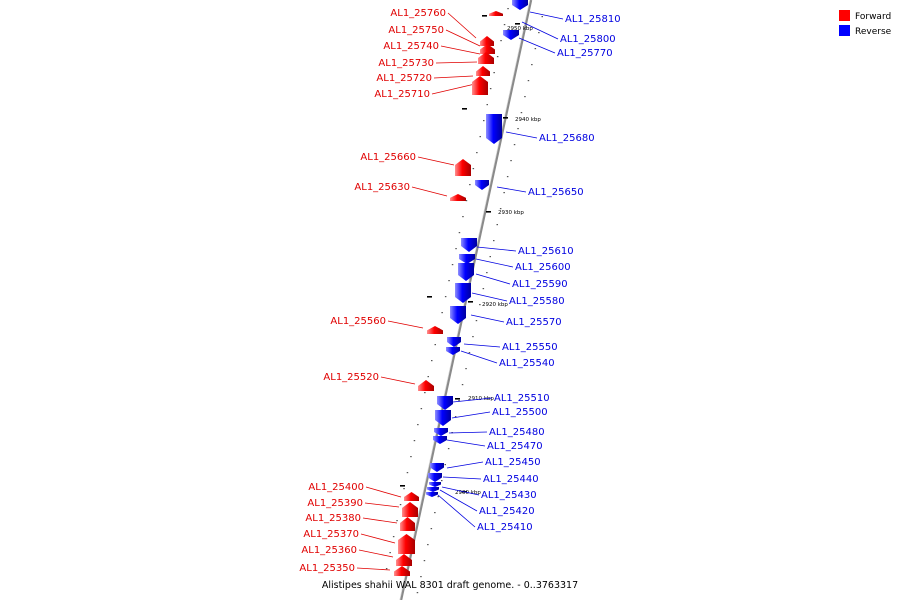 The height and width of the screenshot is (600, 900). Describe the element at coordinates (537, 301) in the screenshot. I see `gene-label-reverse: AL1_25580` at that location.